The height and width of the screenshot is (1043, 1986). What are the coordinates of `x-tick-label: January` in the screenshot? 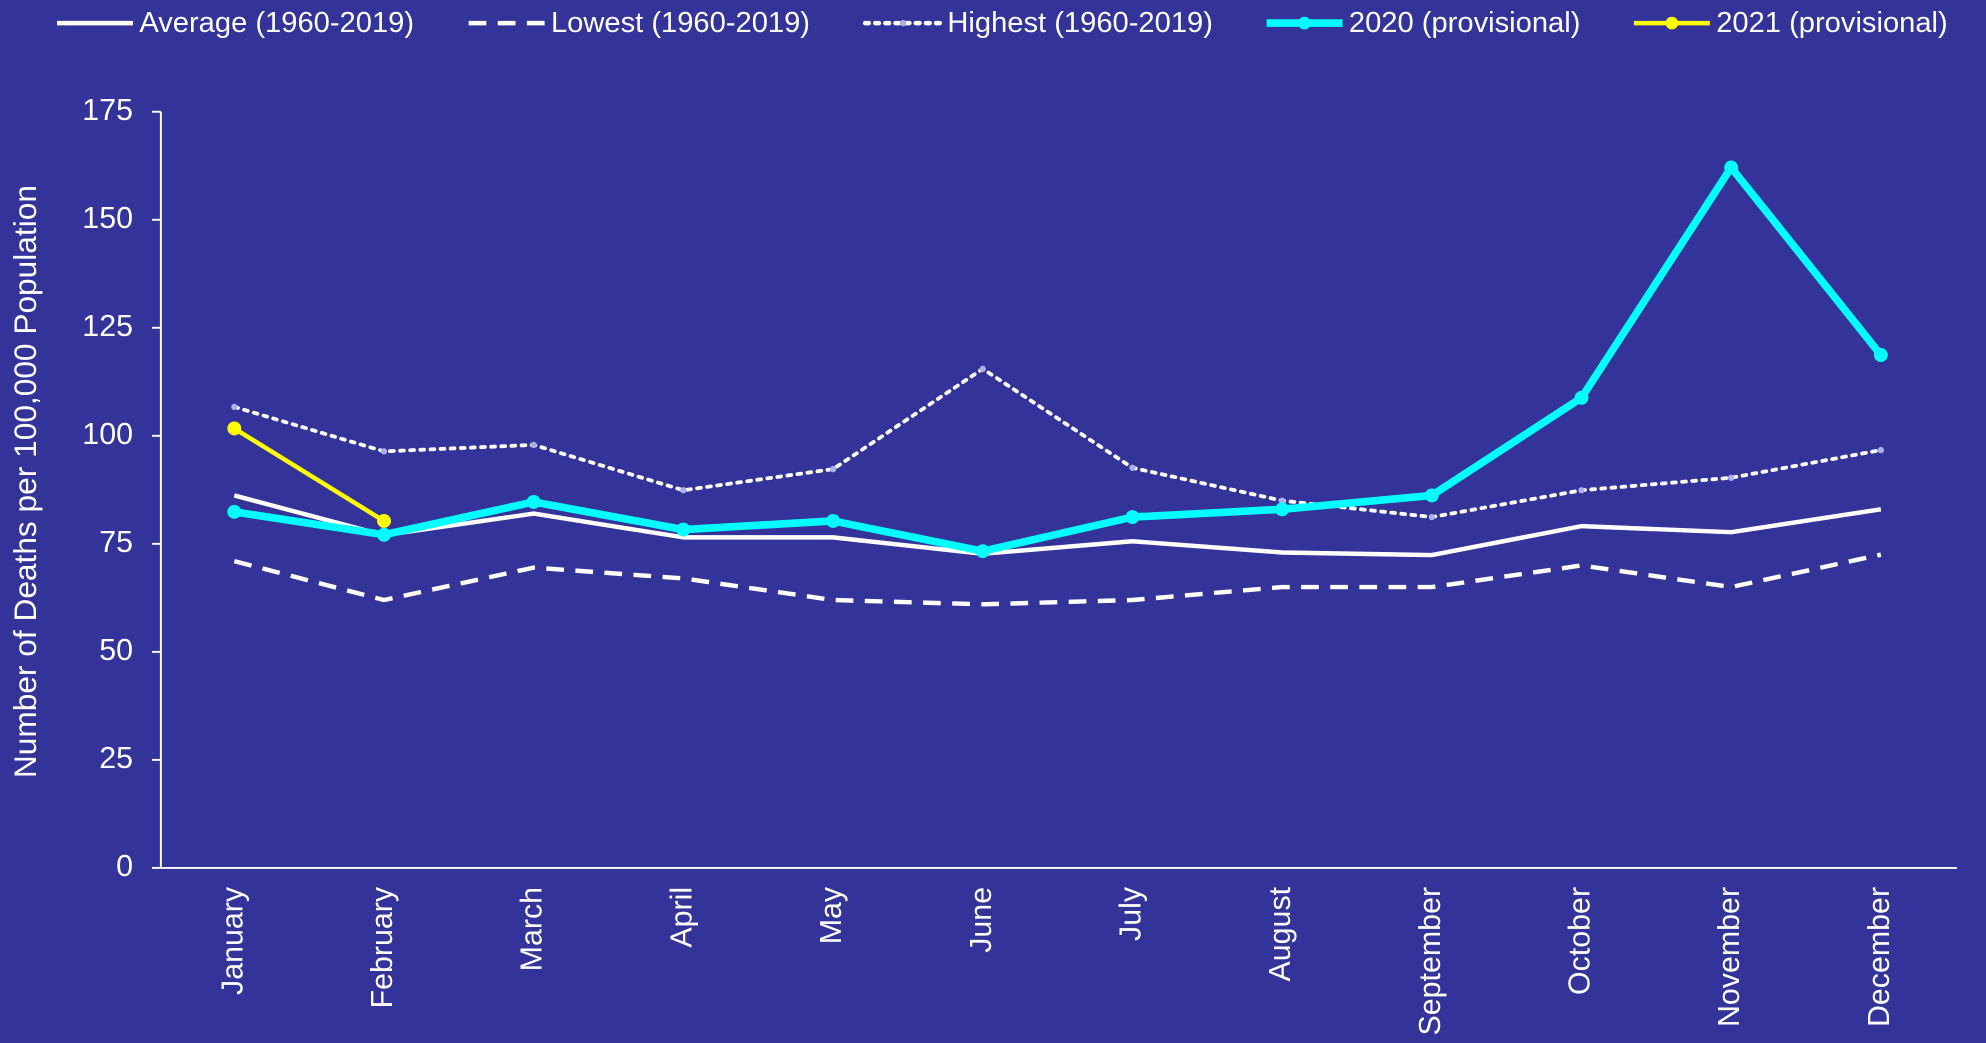 It's located at (232, 940).